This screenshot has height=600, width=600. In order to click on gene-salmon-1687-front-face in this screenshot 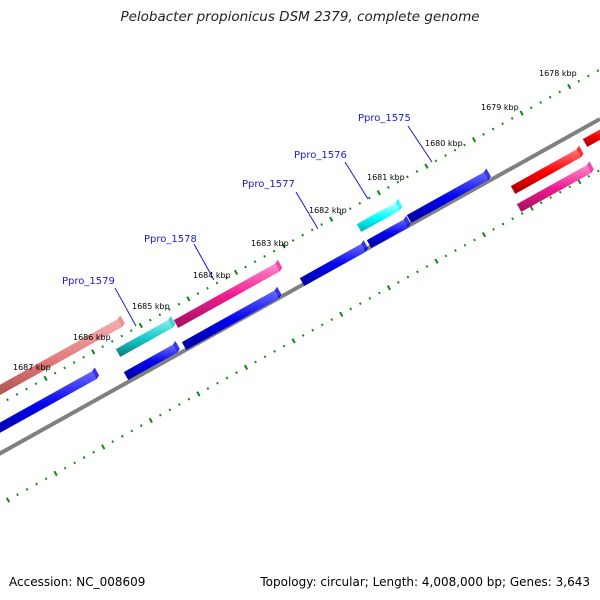, I will do `click(61, 357)`.